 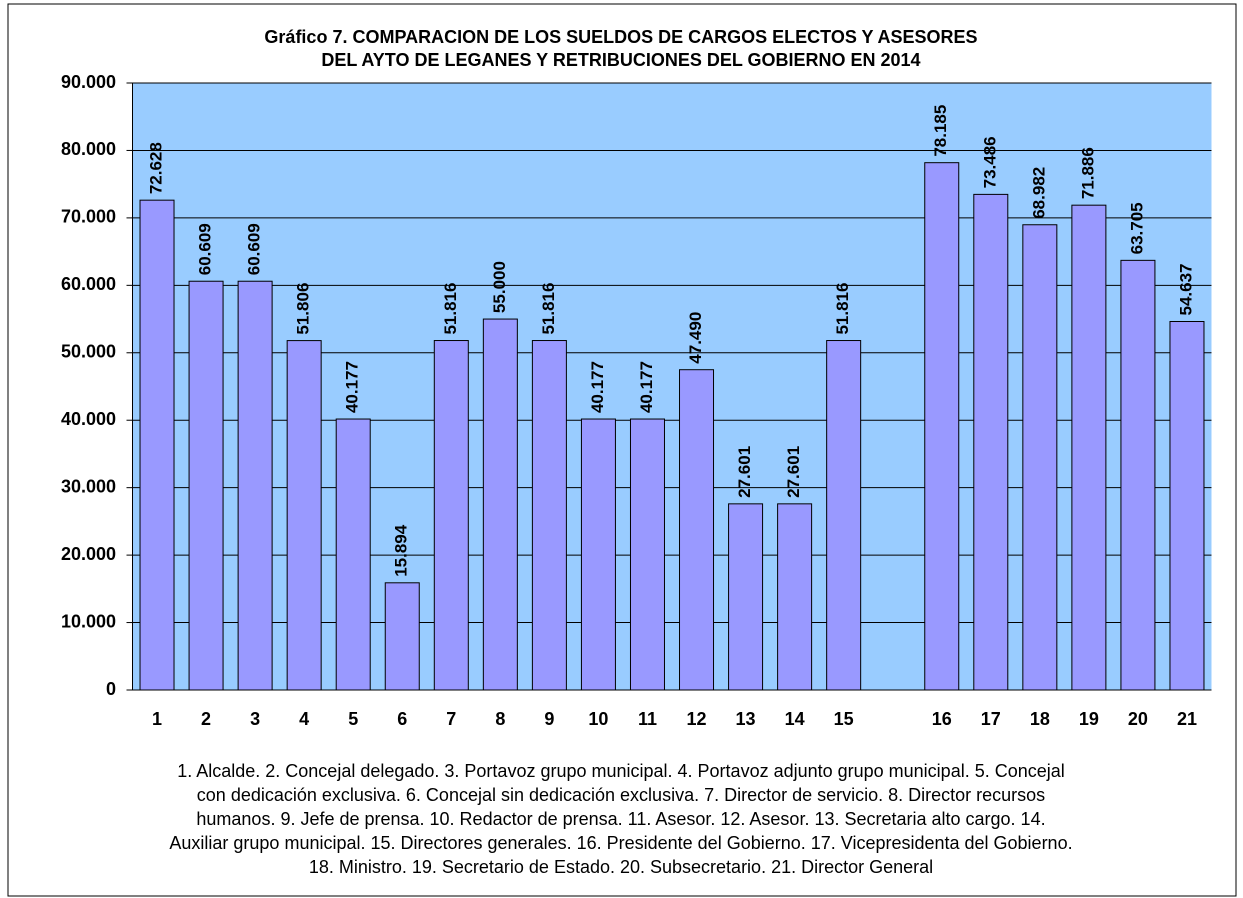 What do you see at coordinates (1087, 173) in the screenshot?
I see `data-label: 71.886` at bounding box center [1087, 173].